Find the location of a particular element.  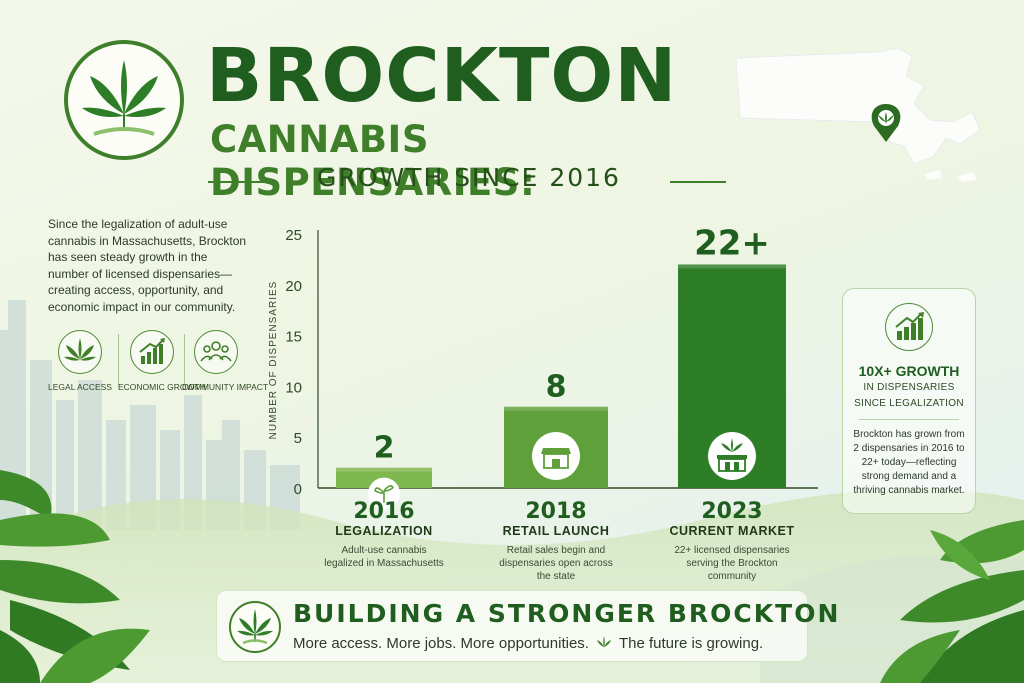

city-skyline is located at coordinates (150, 415).